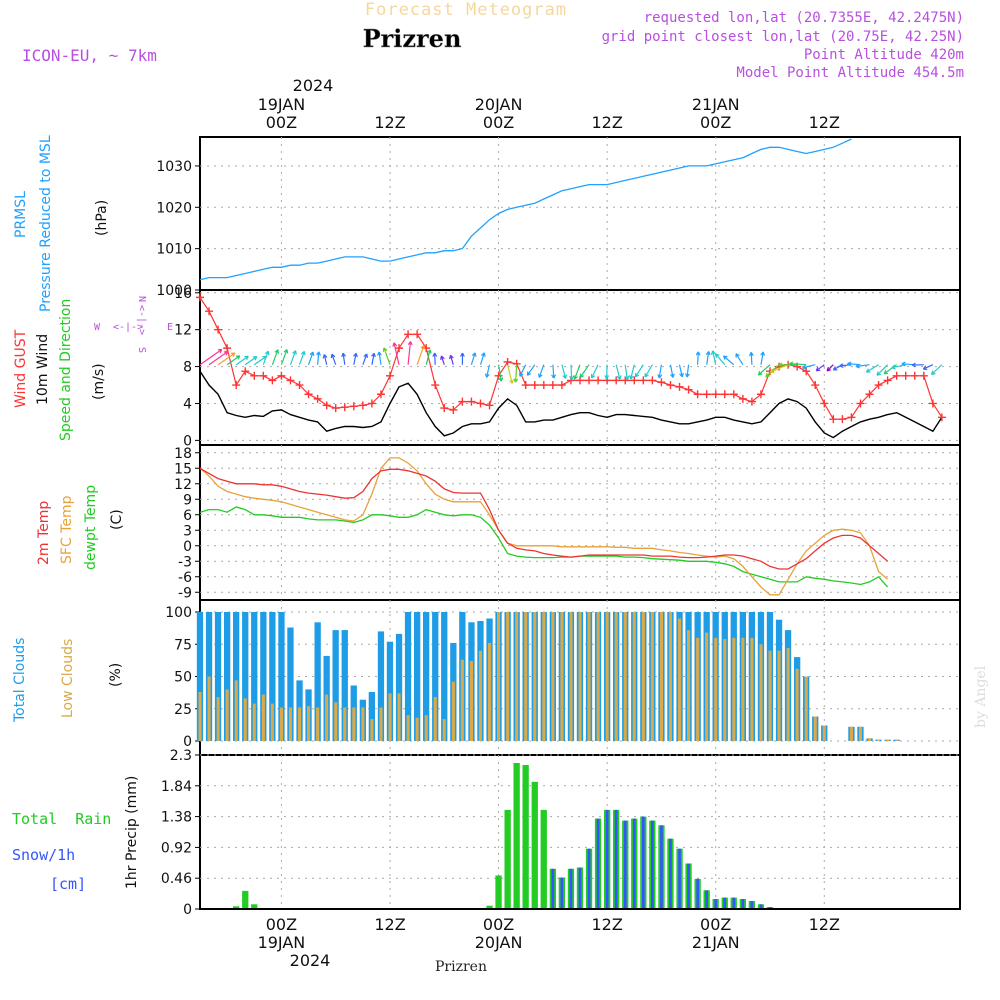  I want to click on pressure-label-2: Pressure Reduced to MSL, so click(46, 223).